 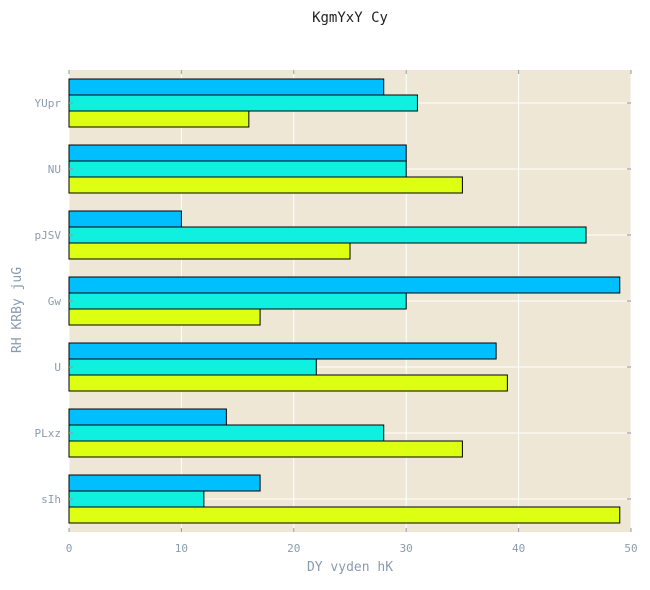 I want to click on y-axis-label: RH KRBy juG, so click(x=17, y=310).